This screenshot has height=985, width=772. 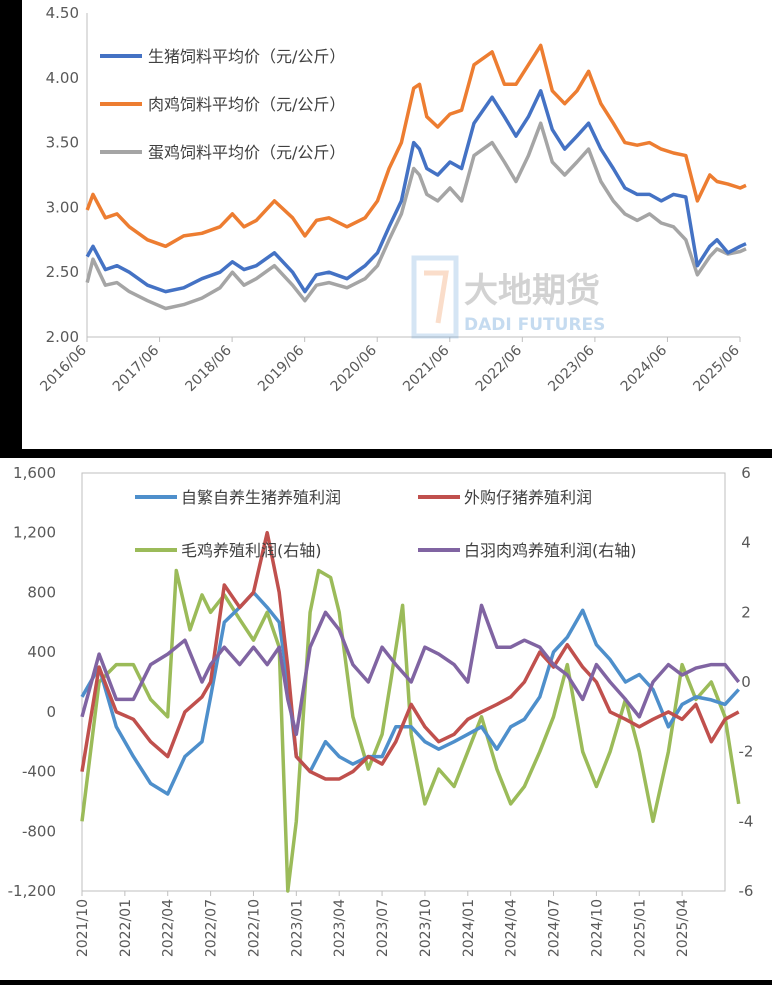 What do you see at coordinates (534, 325) in the screenshot?
I see `watermark-text-en: DADI FUTURES` at bounding box center [534, 325].